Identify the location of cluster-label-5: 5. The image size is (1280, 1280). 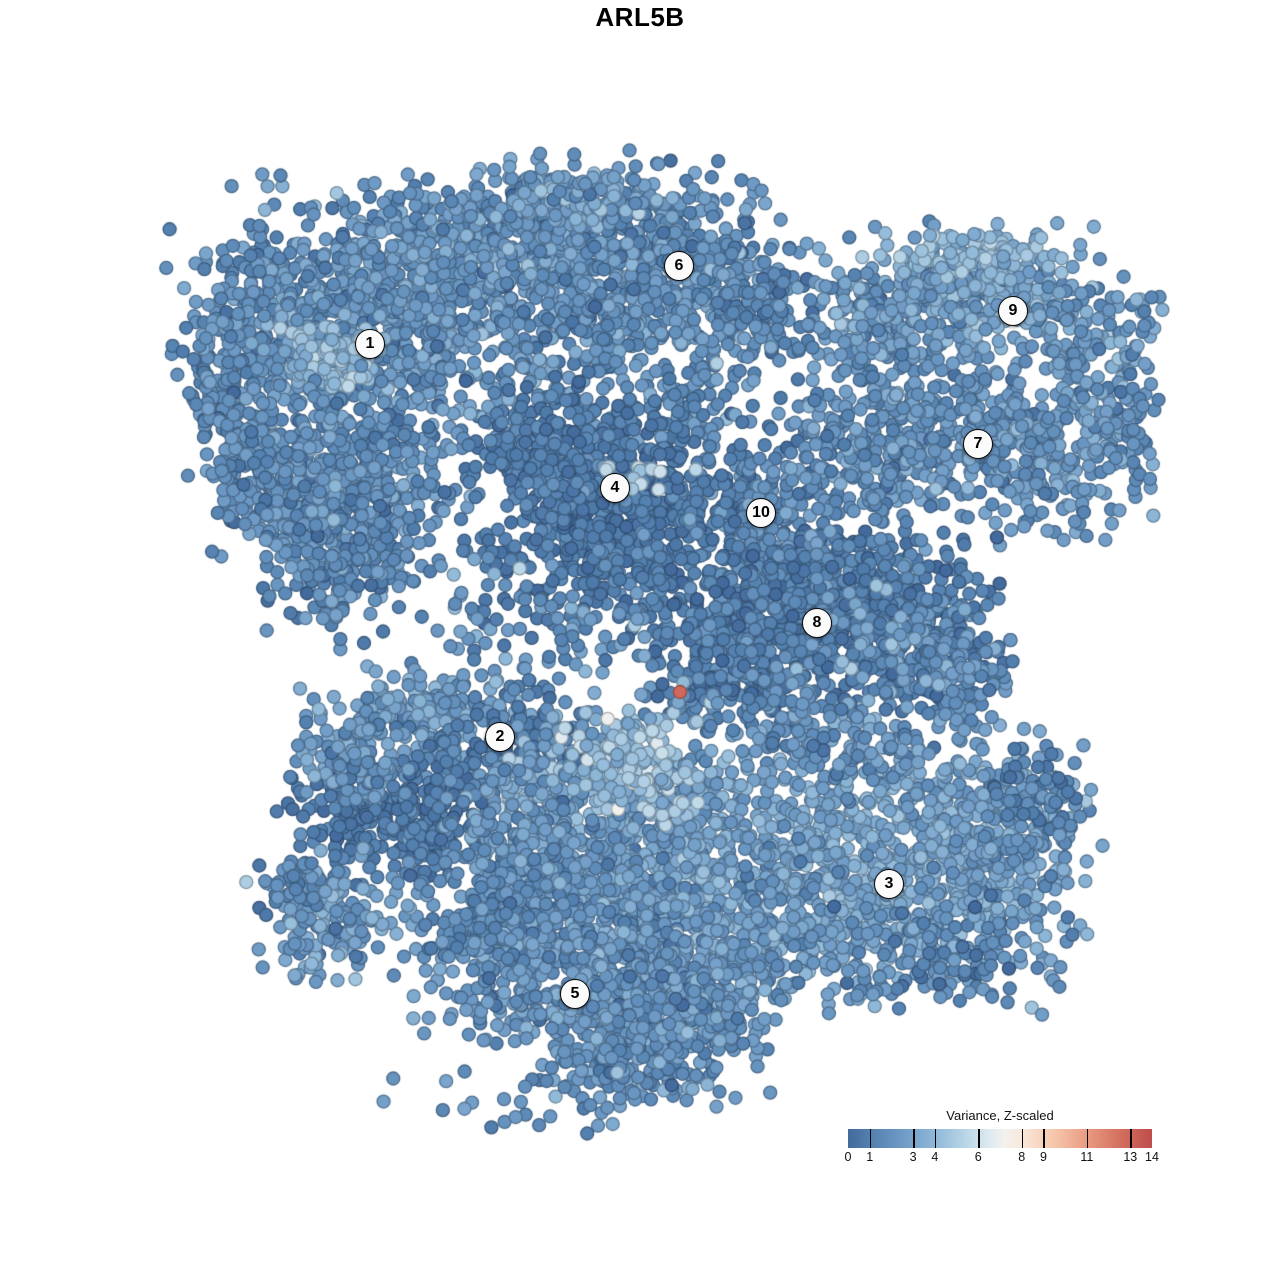
(575, 994).